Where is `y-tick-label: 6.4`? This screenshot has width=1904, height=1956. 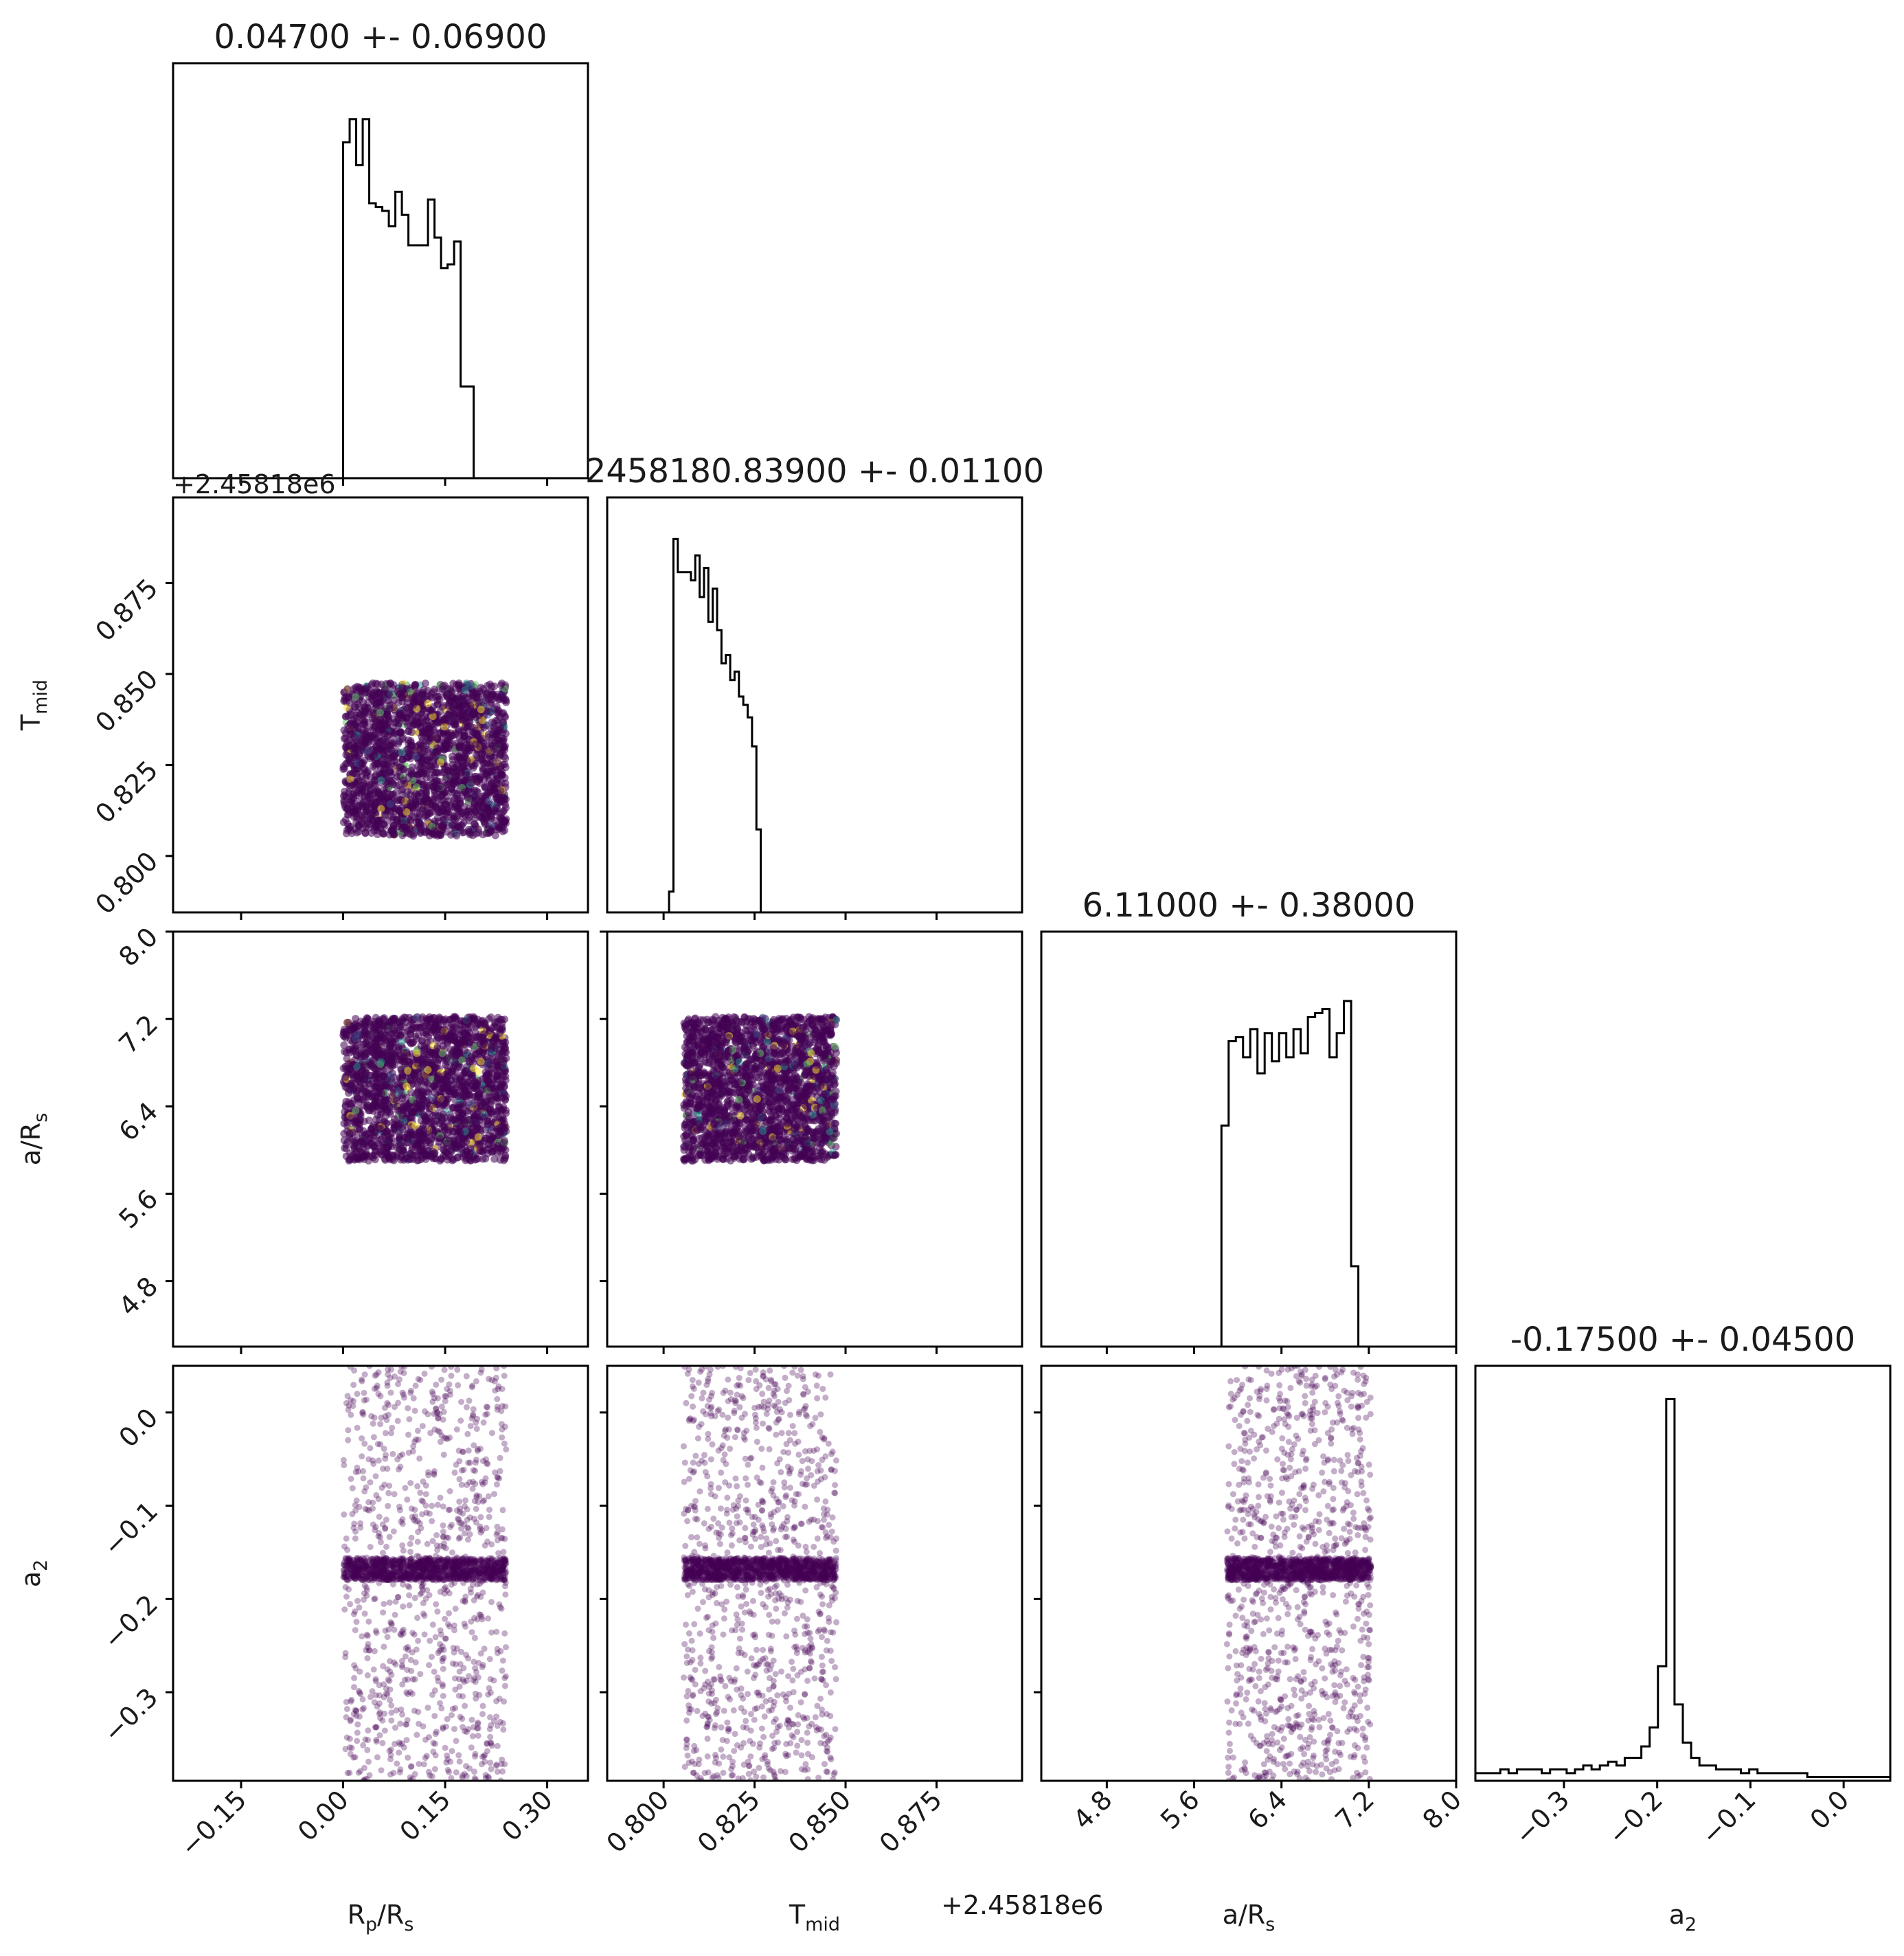 y-tick-label: 6.4 is located at coordinates (138, 1122).